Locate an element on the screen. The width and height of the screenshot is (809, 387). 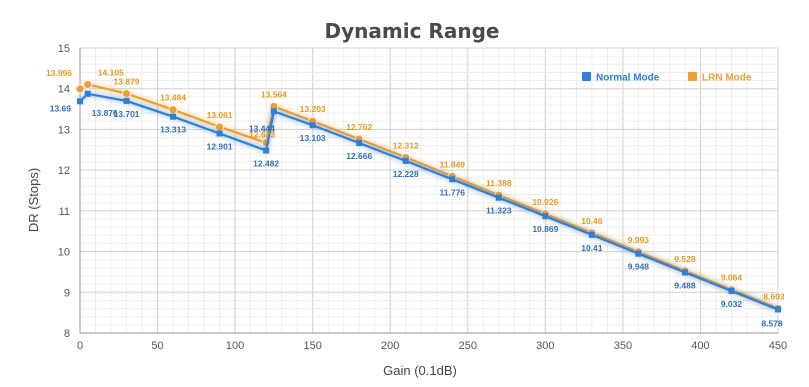
normal-data-label: 9.032 is located at coordinates (732, 304).